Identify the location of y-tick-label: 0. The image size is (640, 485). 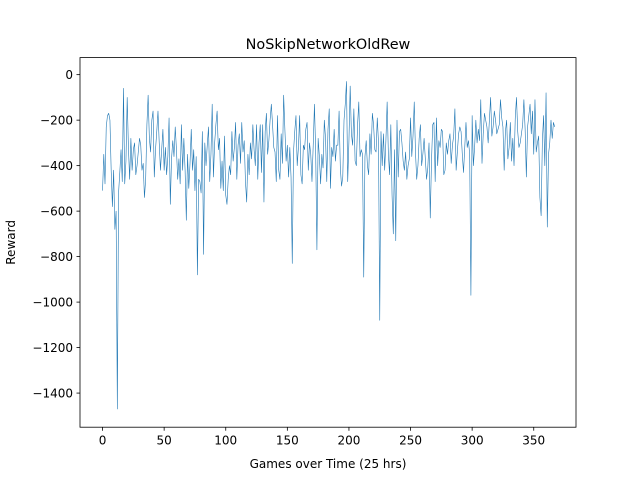
(69, 75).